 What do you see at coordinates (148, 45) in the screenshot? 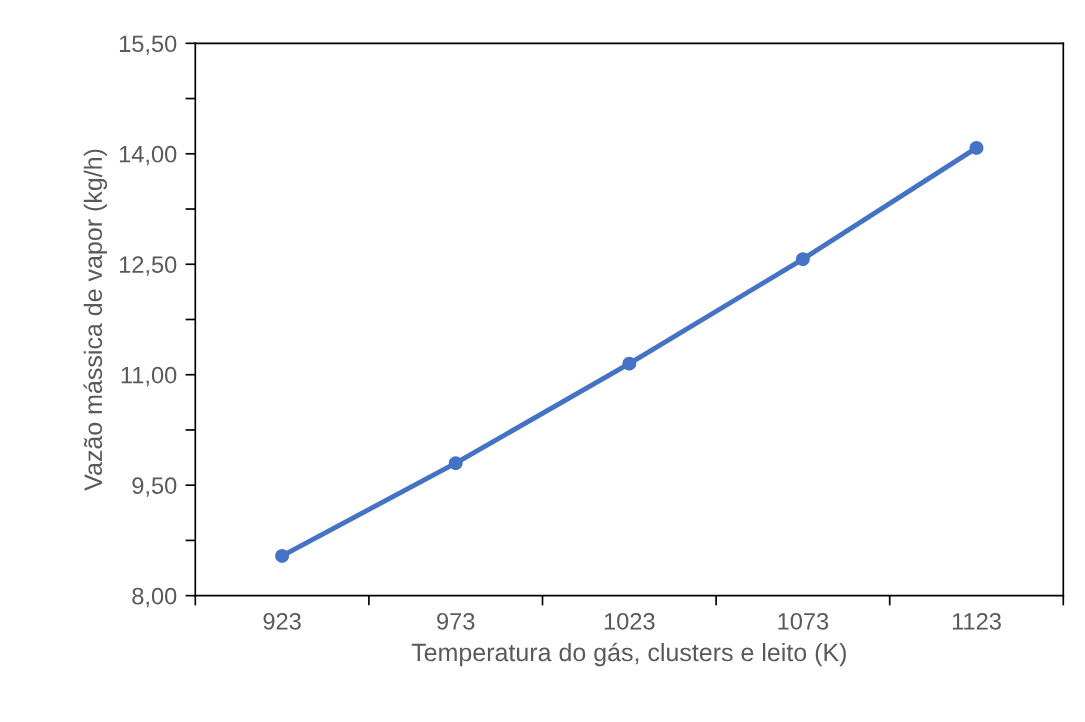
I see `y-tick-label: 15,50` at bounding box center [148, 45].